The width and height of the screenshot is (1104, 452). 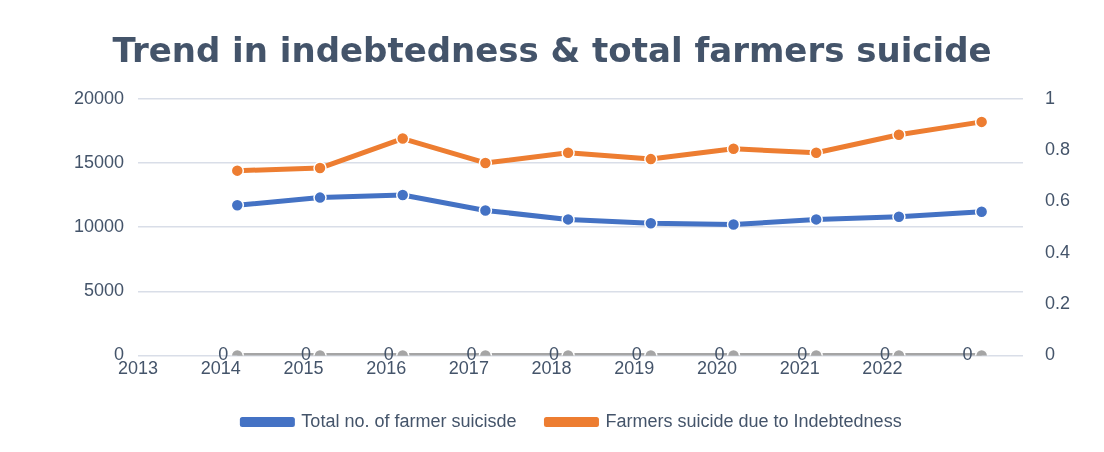 I want to click on y2-tick-label: 0, so click(x=1049, y=354).